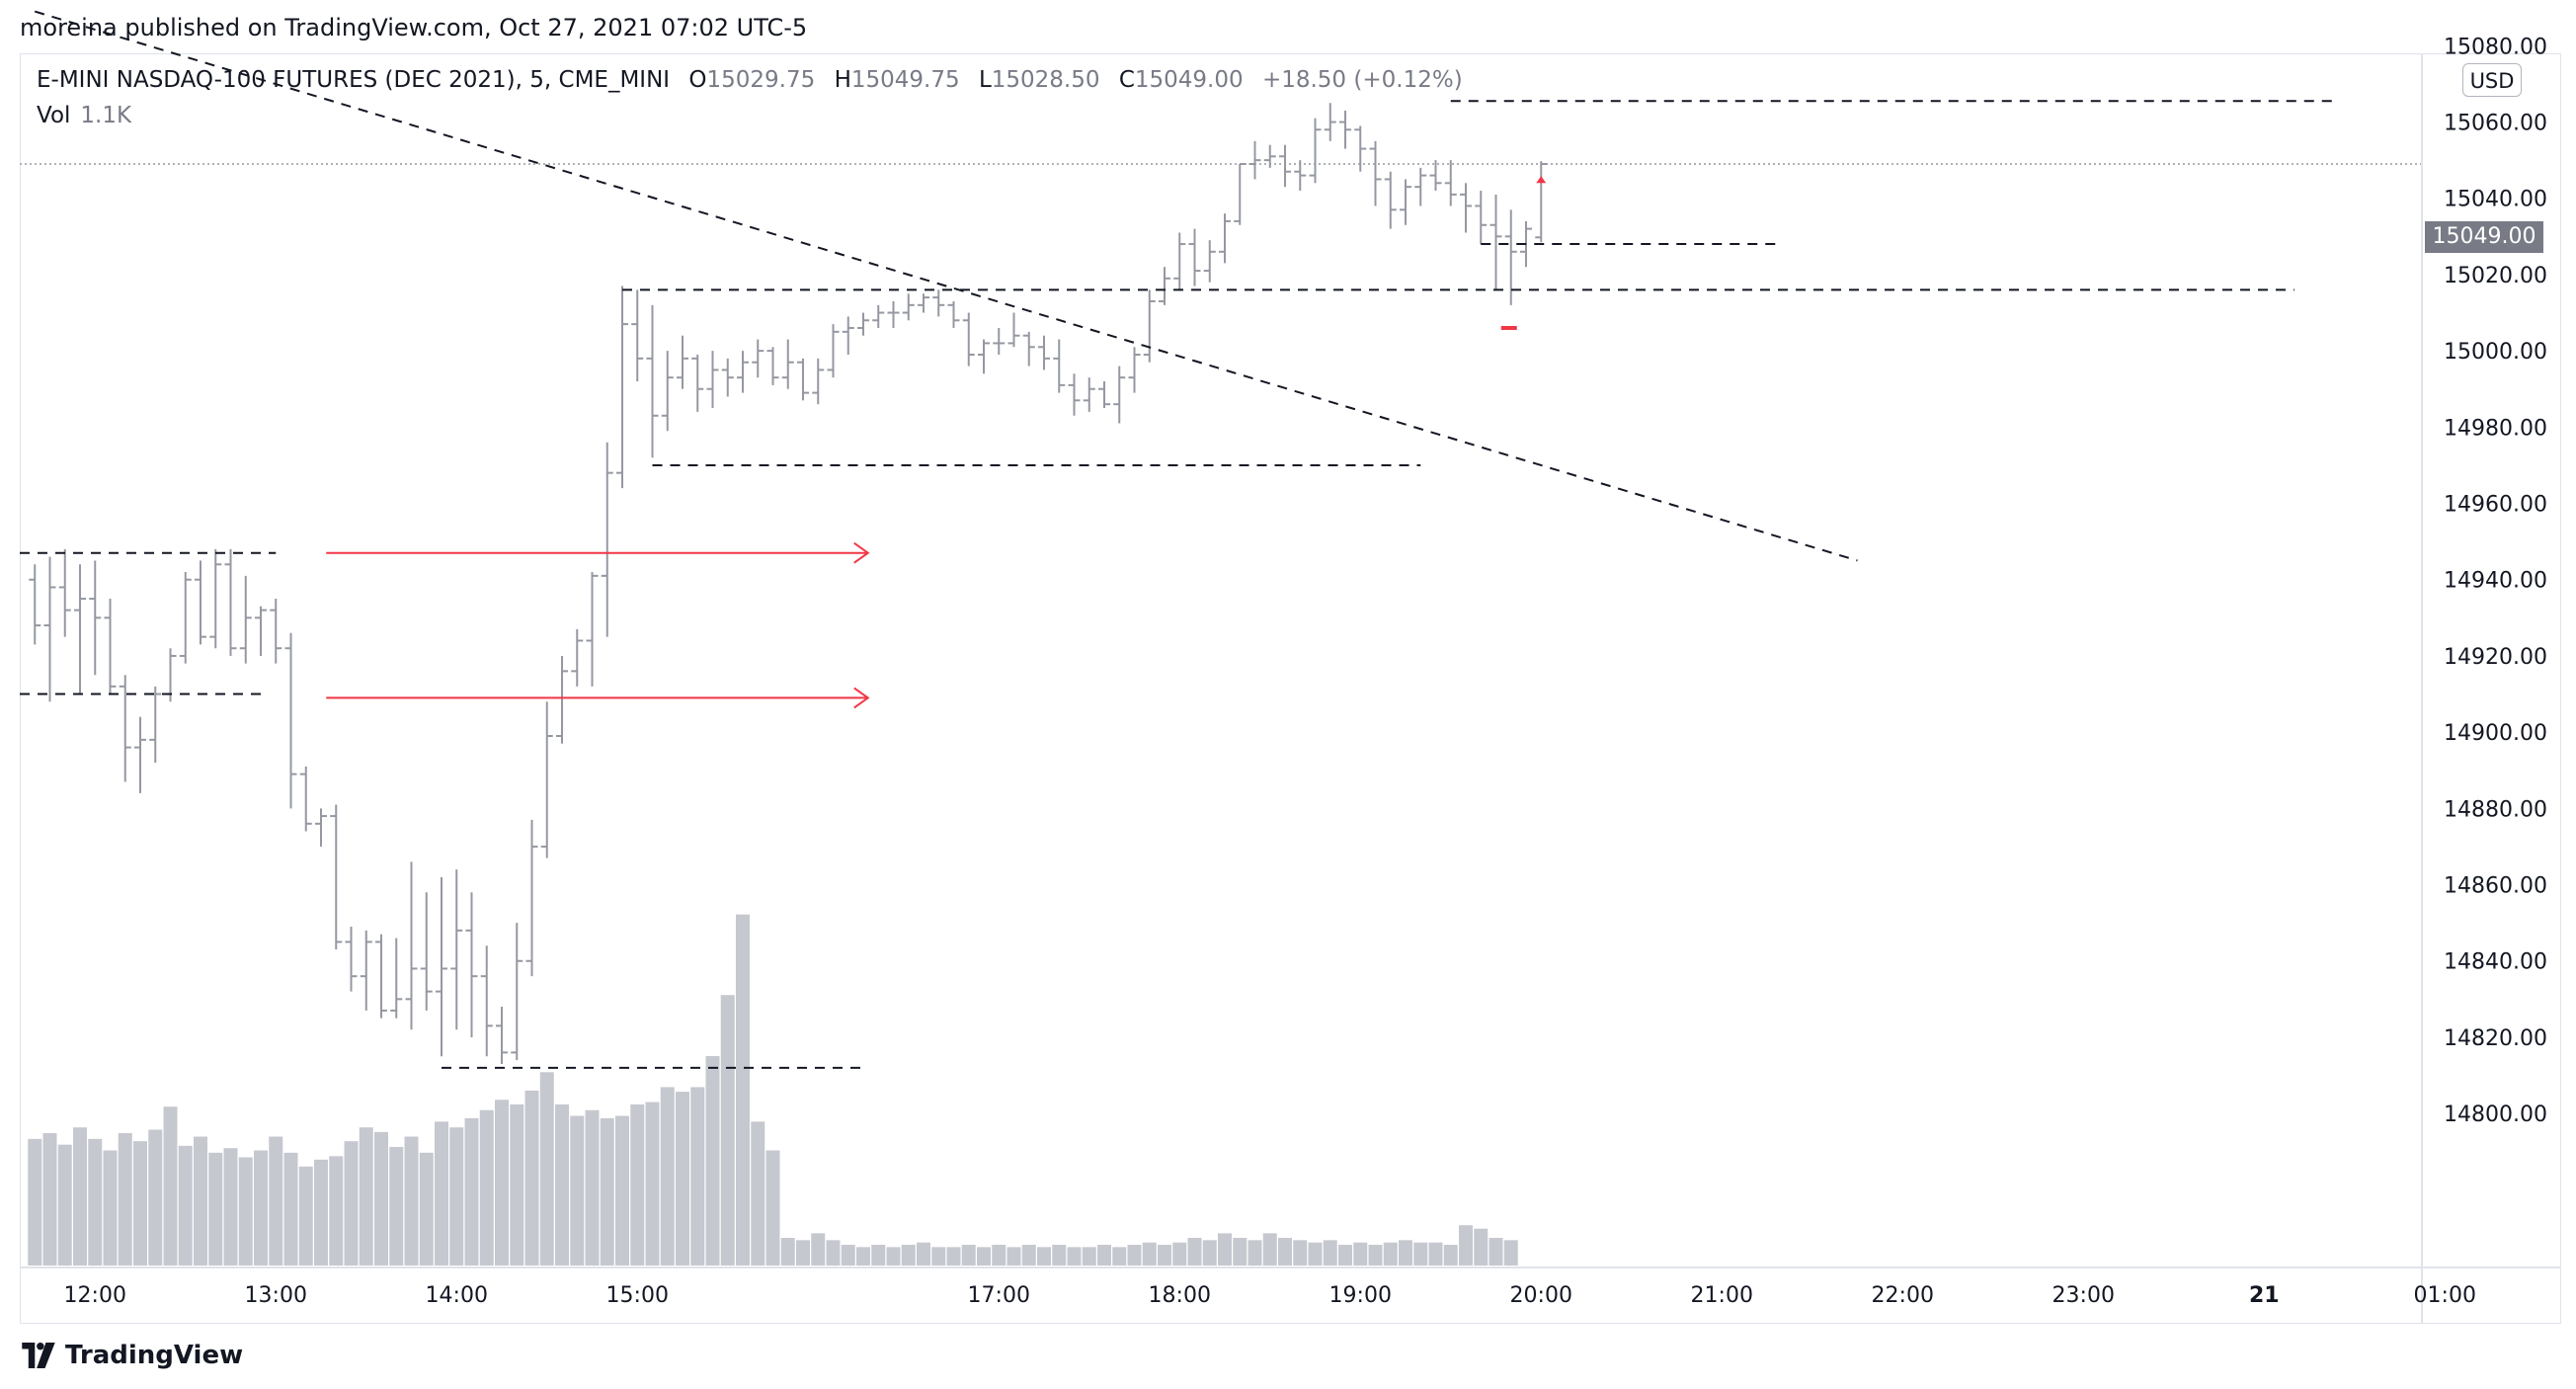 This screenshot has height=1389, width=2576. I want to click on price-tick-label: 14960.00, so click(2495, 506).